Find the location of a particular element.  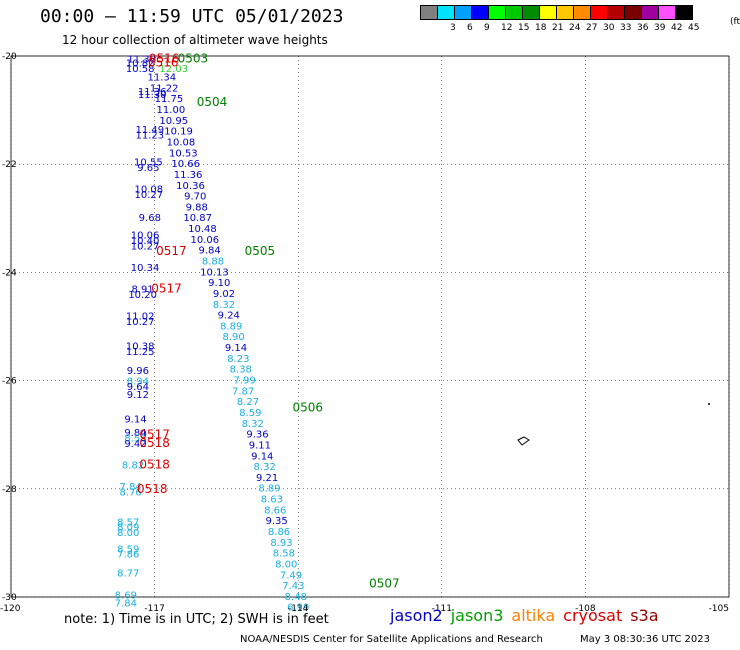

swh-value: 10.48 is located at coordinates (202, 229).